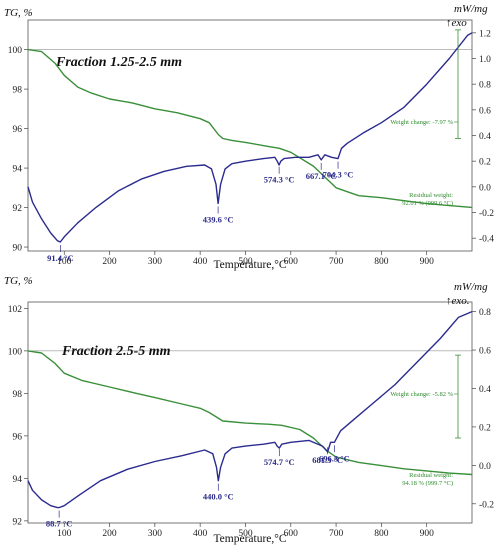 This screenshot has height=550, width=501. I want to click on y-right-tick-label: 1.0, so click(485, 60).